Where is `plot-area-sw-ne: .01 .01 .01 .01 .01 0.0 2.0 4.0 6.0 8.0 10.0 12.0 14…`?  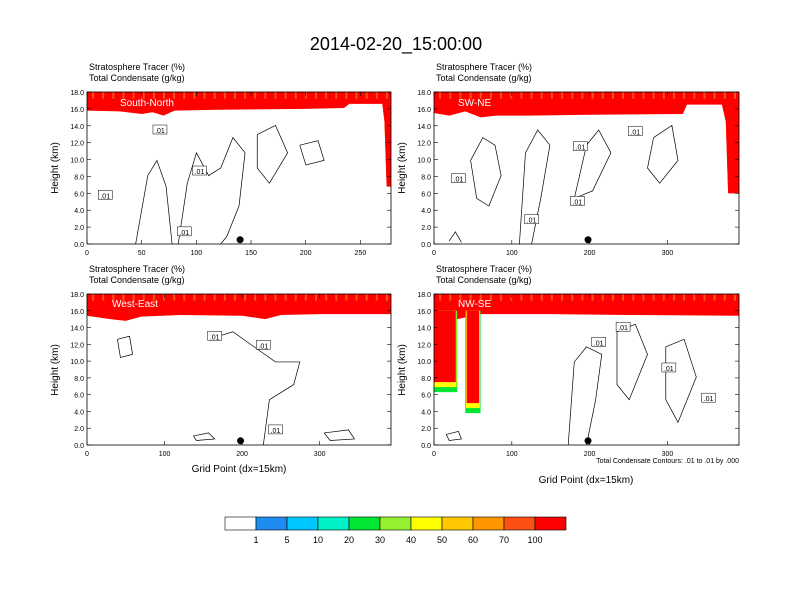
plot-area-sw-ne: .01 .01 .01 .01 .01 0.0 2.0 4.0 6.0 8.0 10.0 12.0 14… is located at coordinates (578, 173).